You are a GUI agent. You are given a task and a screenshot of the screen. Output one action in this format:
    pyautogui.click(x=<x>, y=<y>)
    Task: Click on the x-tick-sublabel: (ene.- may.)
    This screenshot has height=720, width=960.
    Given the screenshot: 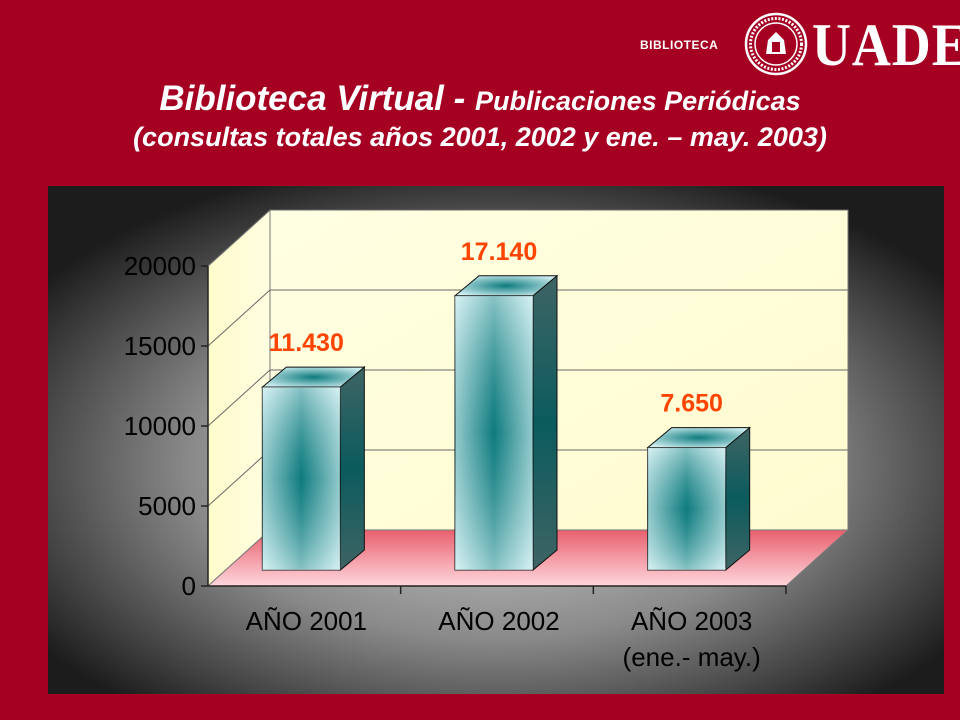 What is the action you would take?
    pyautogui.click(x=692, y=657)
    